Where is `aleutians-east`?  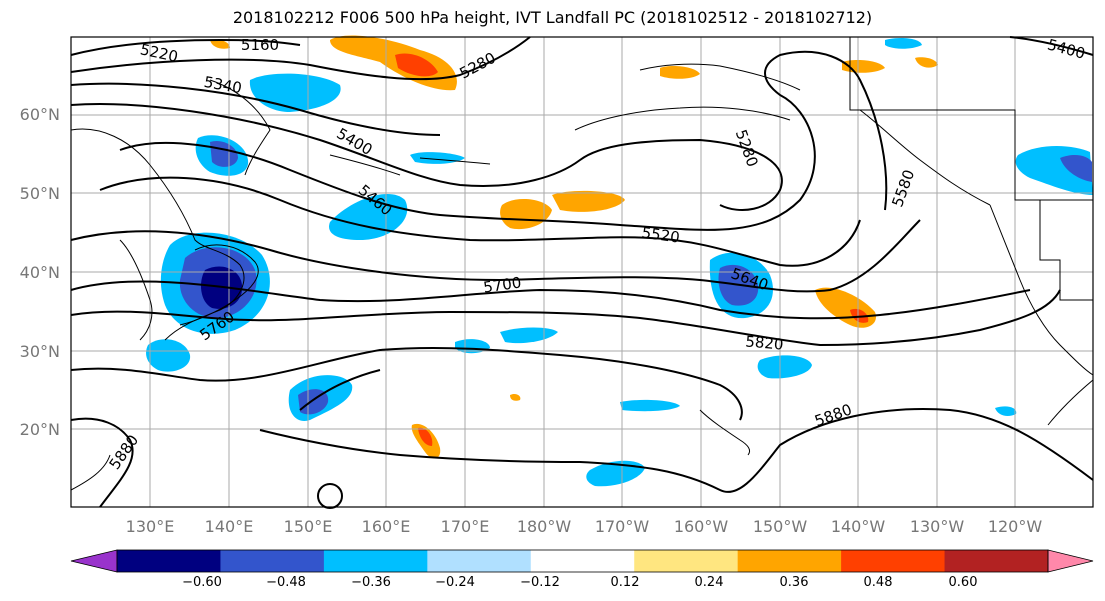
aleutians-east is located at coordinates (455, 161).